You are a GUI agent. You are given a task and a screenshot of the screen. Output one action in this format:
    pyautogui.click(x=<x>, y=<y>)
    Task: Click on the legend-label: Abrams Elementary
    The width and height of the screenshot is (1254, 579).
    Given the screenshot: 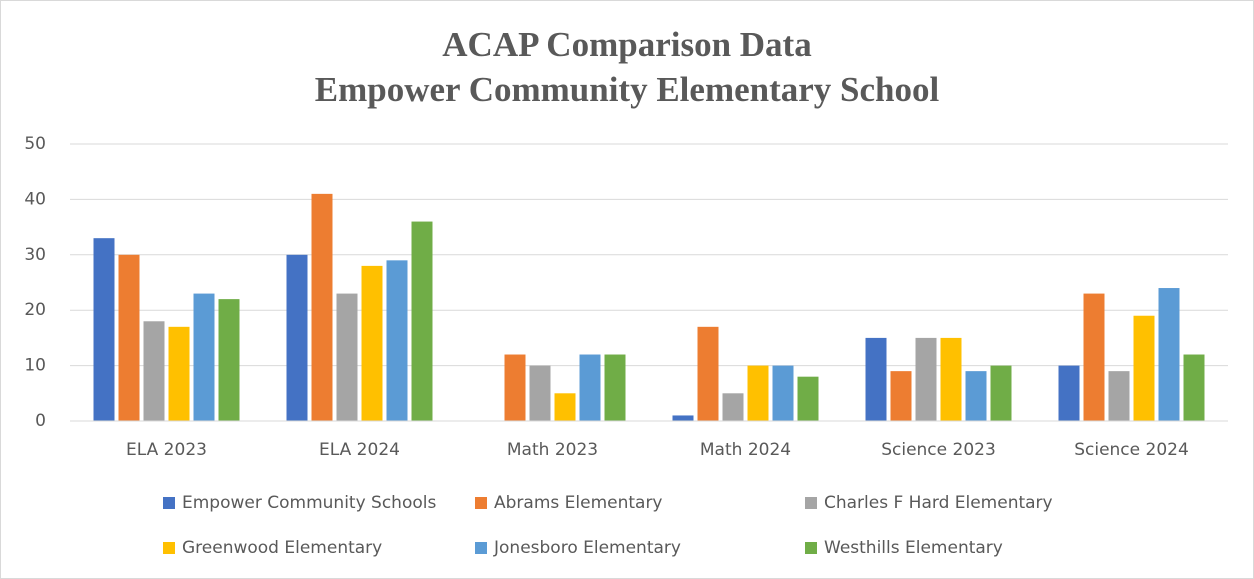 What is the action you would take?
    pyautogui.click(x=578, y=503)
    